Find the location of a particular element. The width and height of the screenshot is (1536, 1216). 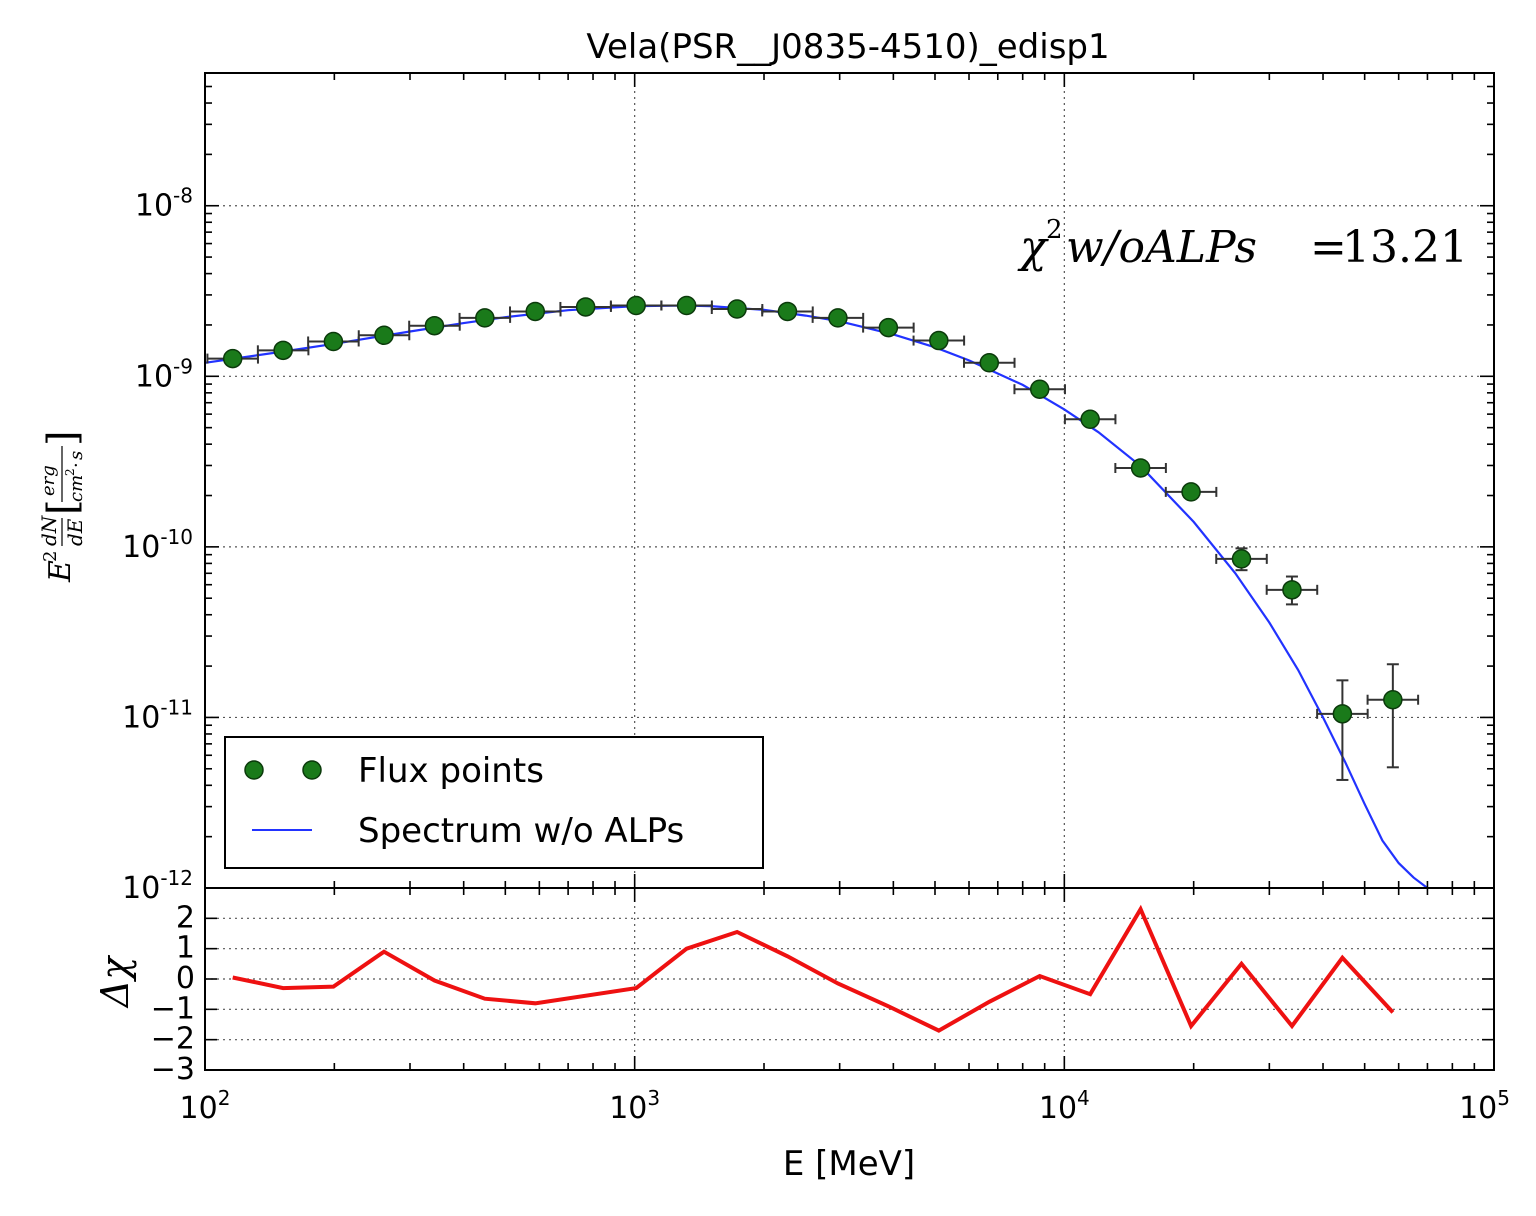

annotation-value: 13.21 is located at coordinates (1405, 247).